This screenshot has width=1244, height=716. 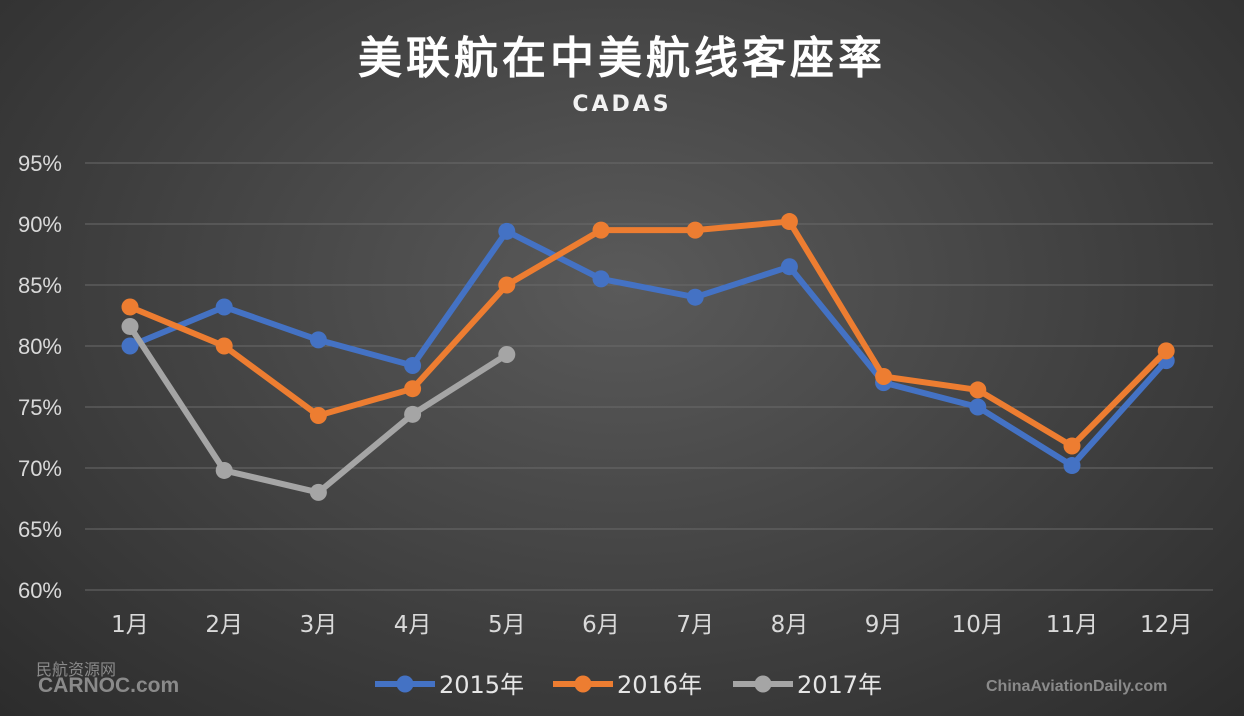 What do you see at coordinates (1166, 625) in the screenshot?
I see `x-tick-label: 12月` at bounding box center [1166, 625].